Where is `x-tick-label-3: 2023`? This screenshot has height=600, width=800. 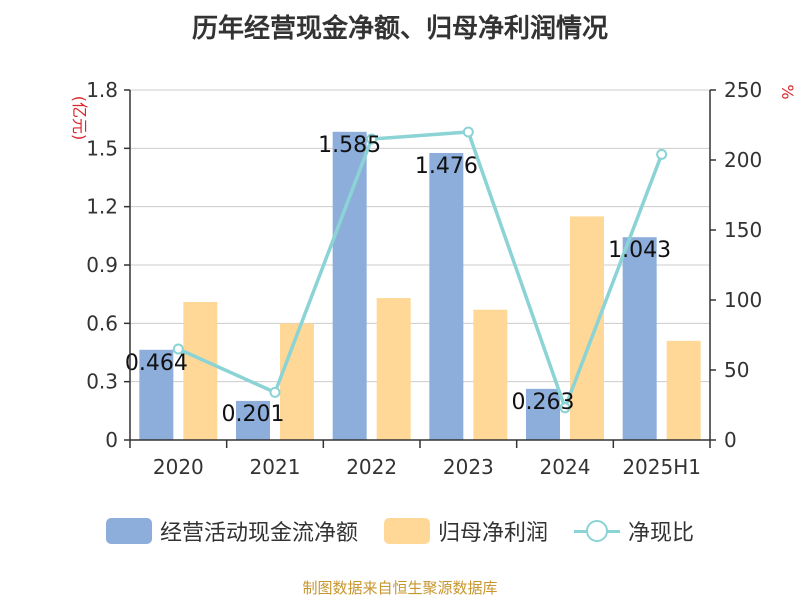 x-tick-label-3: 2023 is located at coordinates (468, 467).